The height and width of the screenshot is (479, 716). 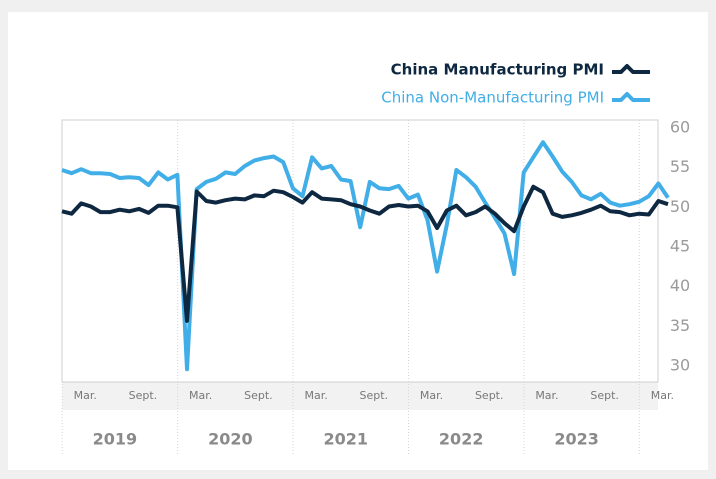 I want to click on y-tick-label: 30, so click(x=680, y=365).